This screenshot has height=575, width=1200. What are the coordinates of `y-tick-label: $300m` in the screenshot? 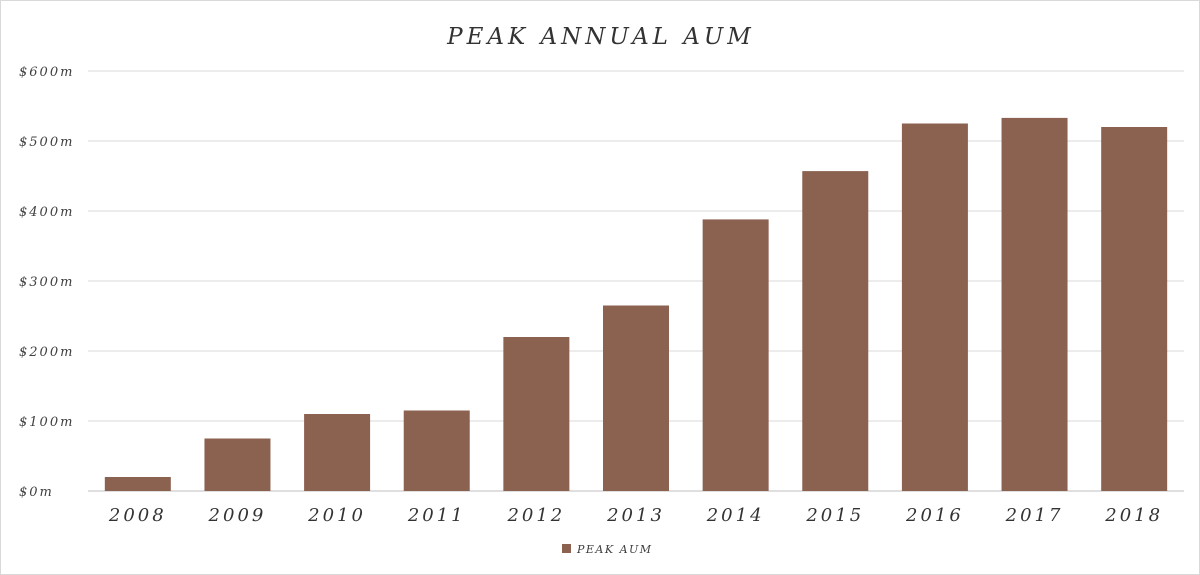 It's located at (46, 282).